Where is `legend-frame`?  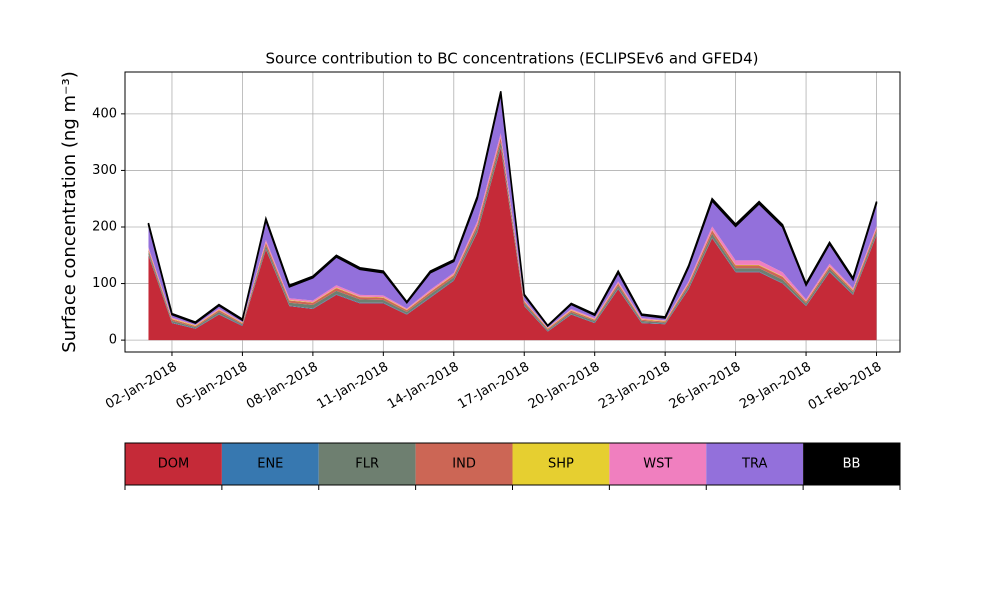 legend-frame is located at coordinates (512, 464).